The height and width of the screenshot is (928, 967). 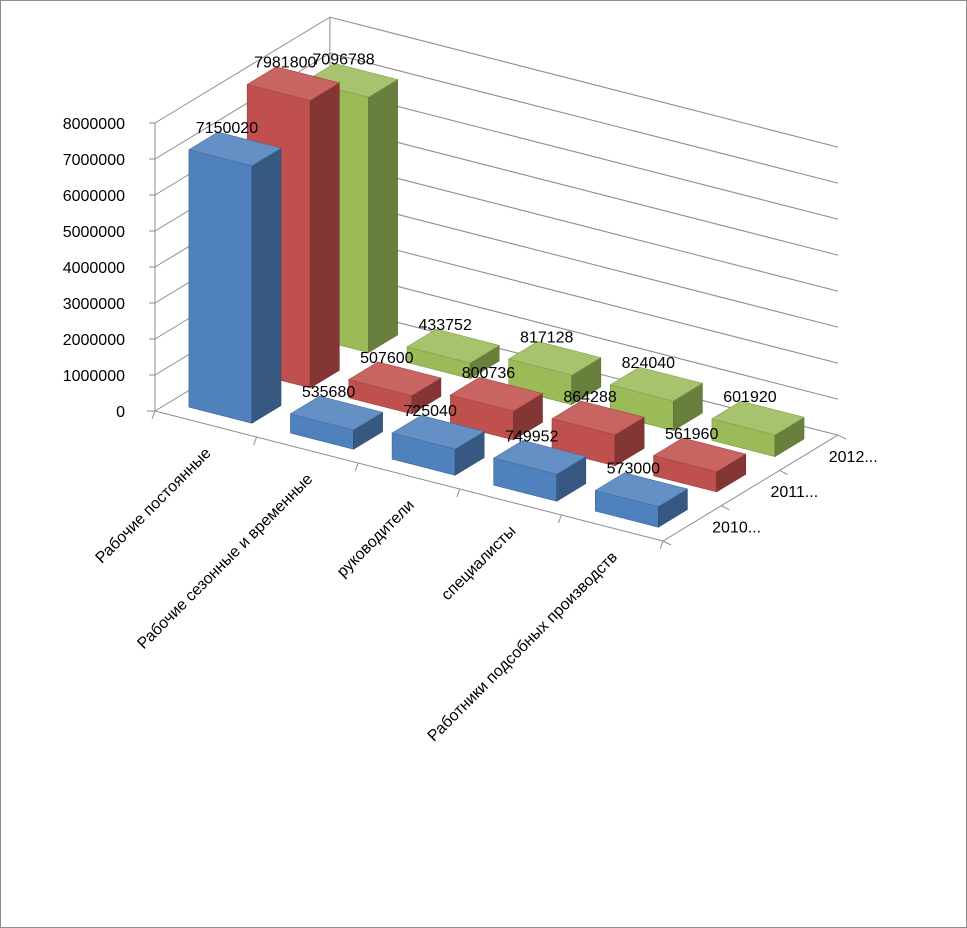 I want to click on bar-front-face, so click(x=220, y=286).